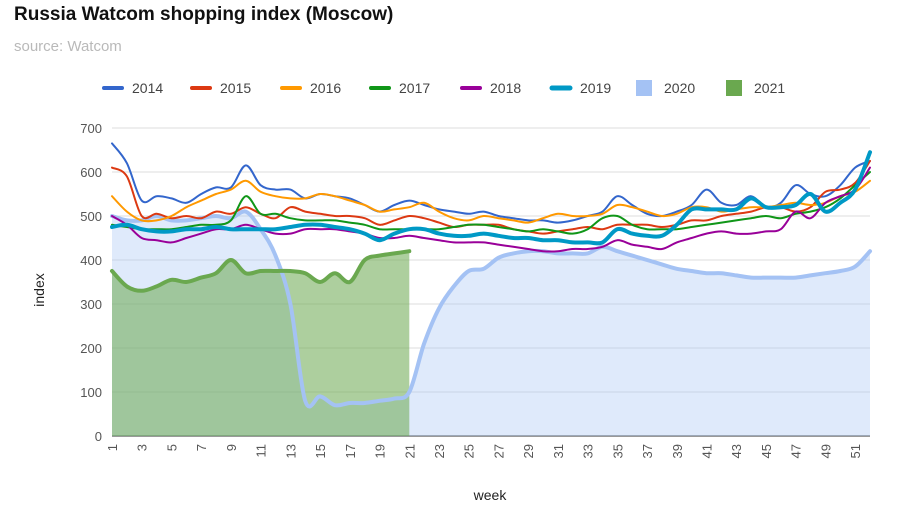 Image resolution: width=899 pixels, height=510 pixels. Describe the element at coordinates (505, 88) in the screenshot. I see `legend-label: 2018` at that location.